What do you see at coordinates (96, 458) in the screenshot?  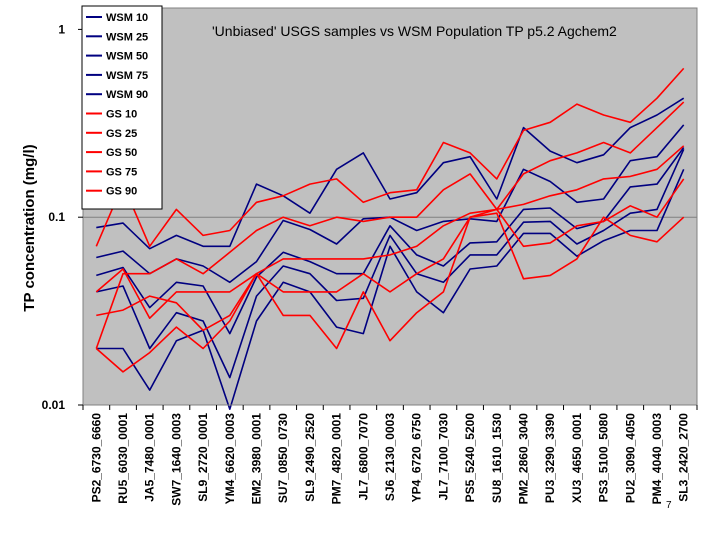 I see `x-tick-label: PS2_6730_6660` at bounding box center [96, 458].